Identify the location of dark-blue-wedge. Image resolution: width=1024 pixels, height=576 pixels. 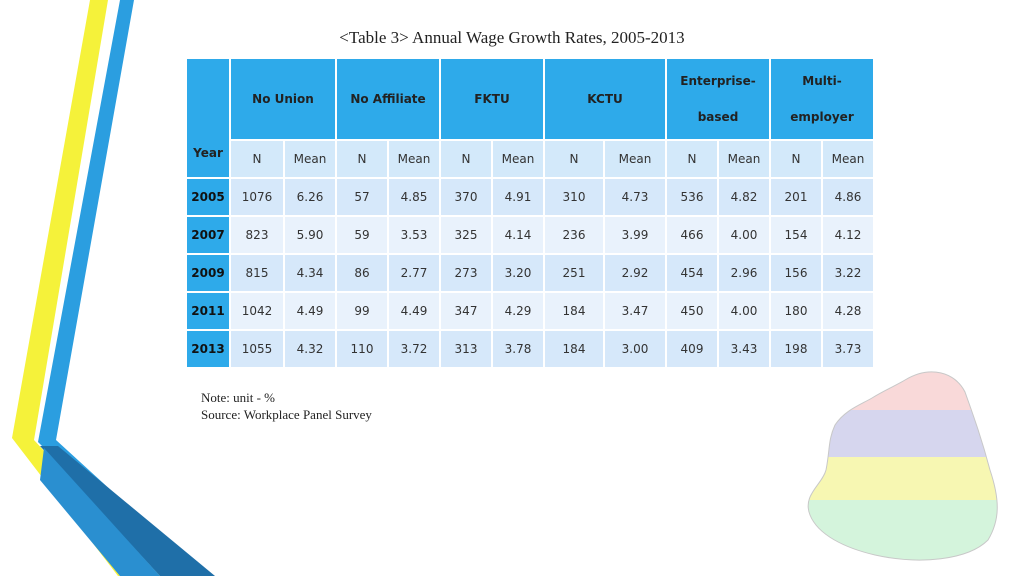
(127, 511).